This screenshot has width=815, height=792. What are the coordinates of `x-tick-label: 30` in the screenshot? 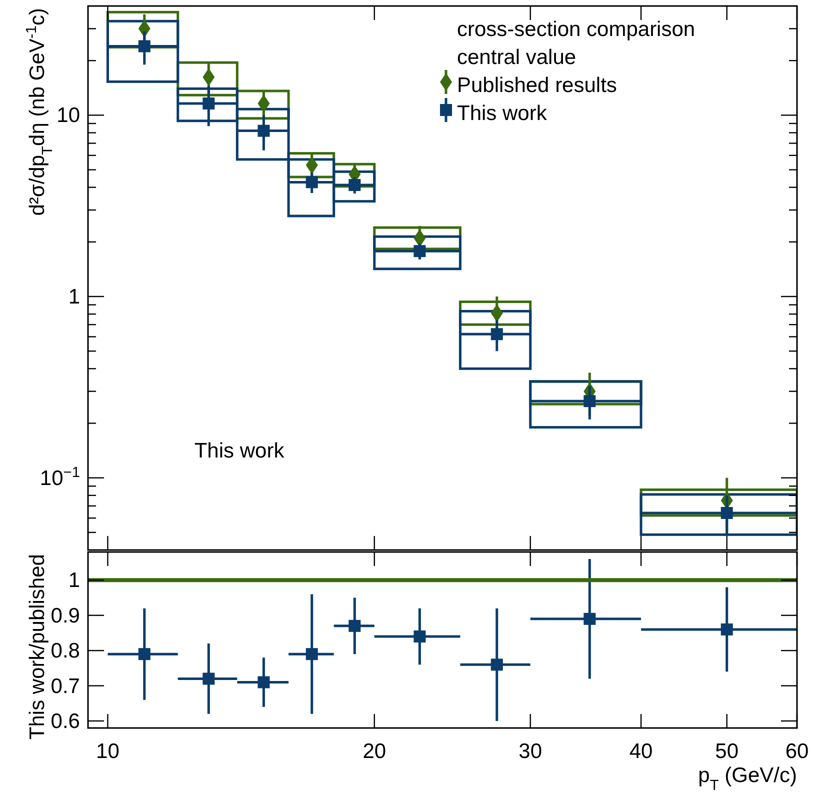 It's located at (530, 751).